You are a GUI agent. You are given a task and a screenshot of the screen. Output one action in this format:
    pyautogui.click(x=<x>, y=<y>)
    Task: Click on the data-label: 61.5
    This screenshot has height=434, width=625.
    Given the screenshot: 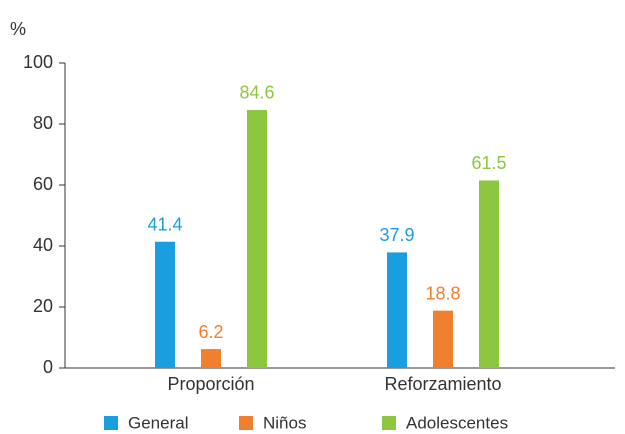 What is the action you would take?
    pyautogui.click(x=488, y=163)
    